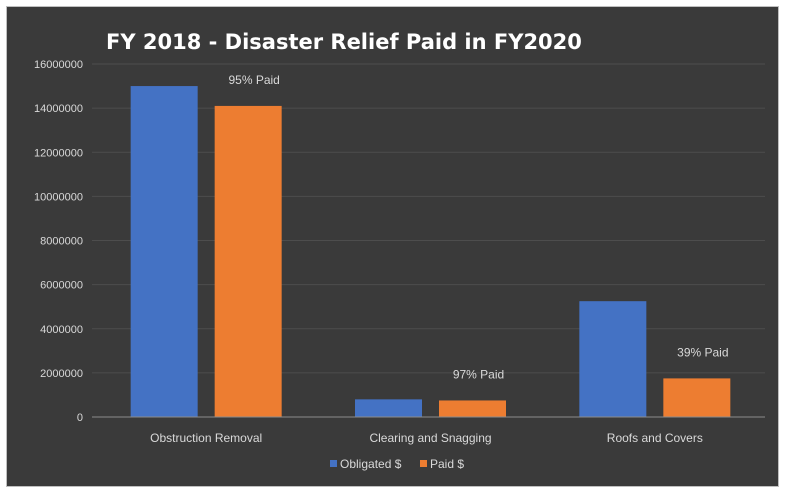 This screenshot has width=785, height=493. What do you see at coordinates (80, 418) in the screenshot?
I see `y-tick-label: 0` at bounding box center [80, 418].